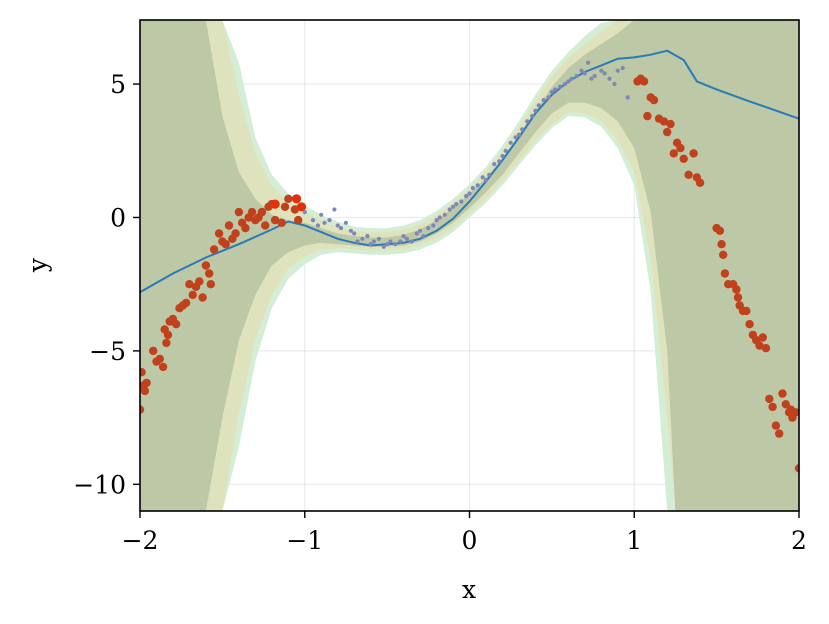 Image resolution: width=829 pixels, height=624 pixels. Describe the element at coordinates (99, 484) in the screenshot. I see `y-tick-label: −10` at that location.